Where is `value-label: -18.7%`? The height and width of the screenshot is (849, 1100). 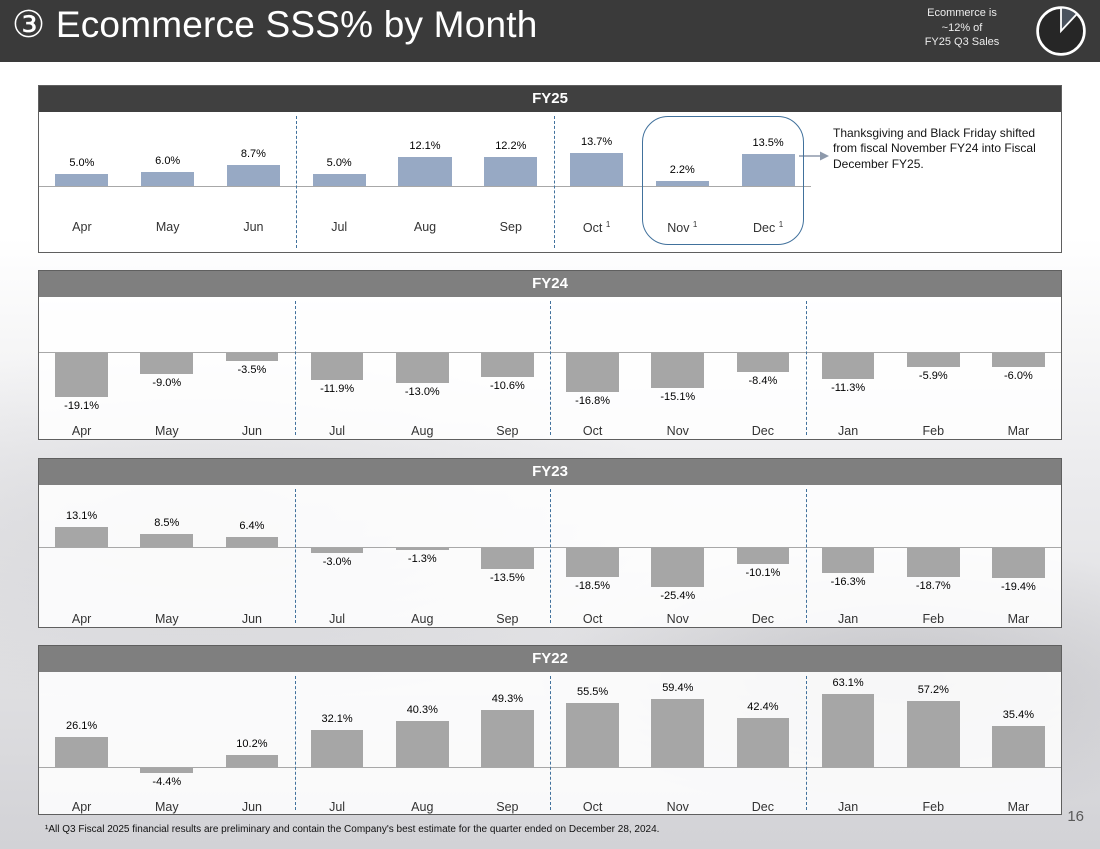 value-label: -18.7% is located at coordinates (933, 586).